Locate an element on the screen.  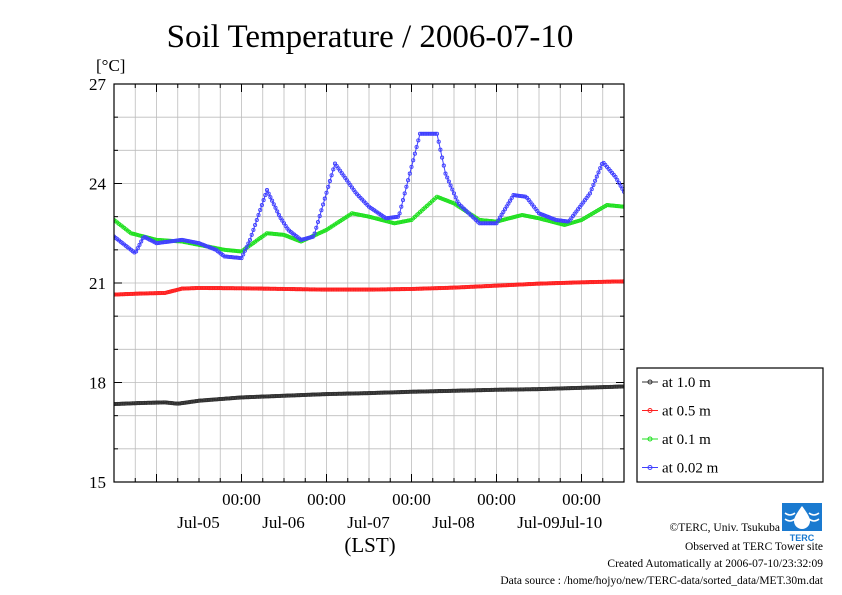
series-at-1-0-m is located at coordinates (369, 395).